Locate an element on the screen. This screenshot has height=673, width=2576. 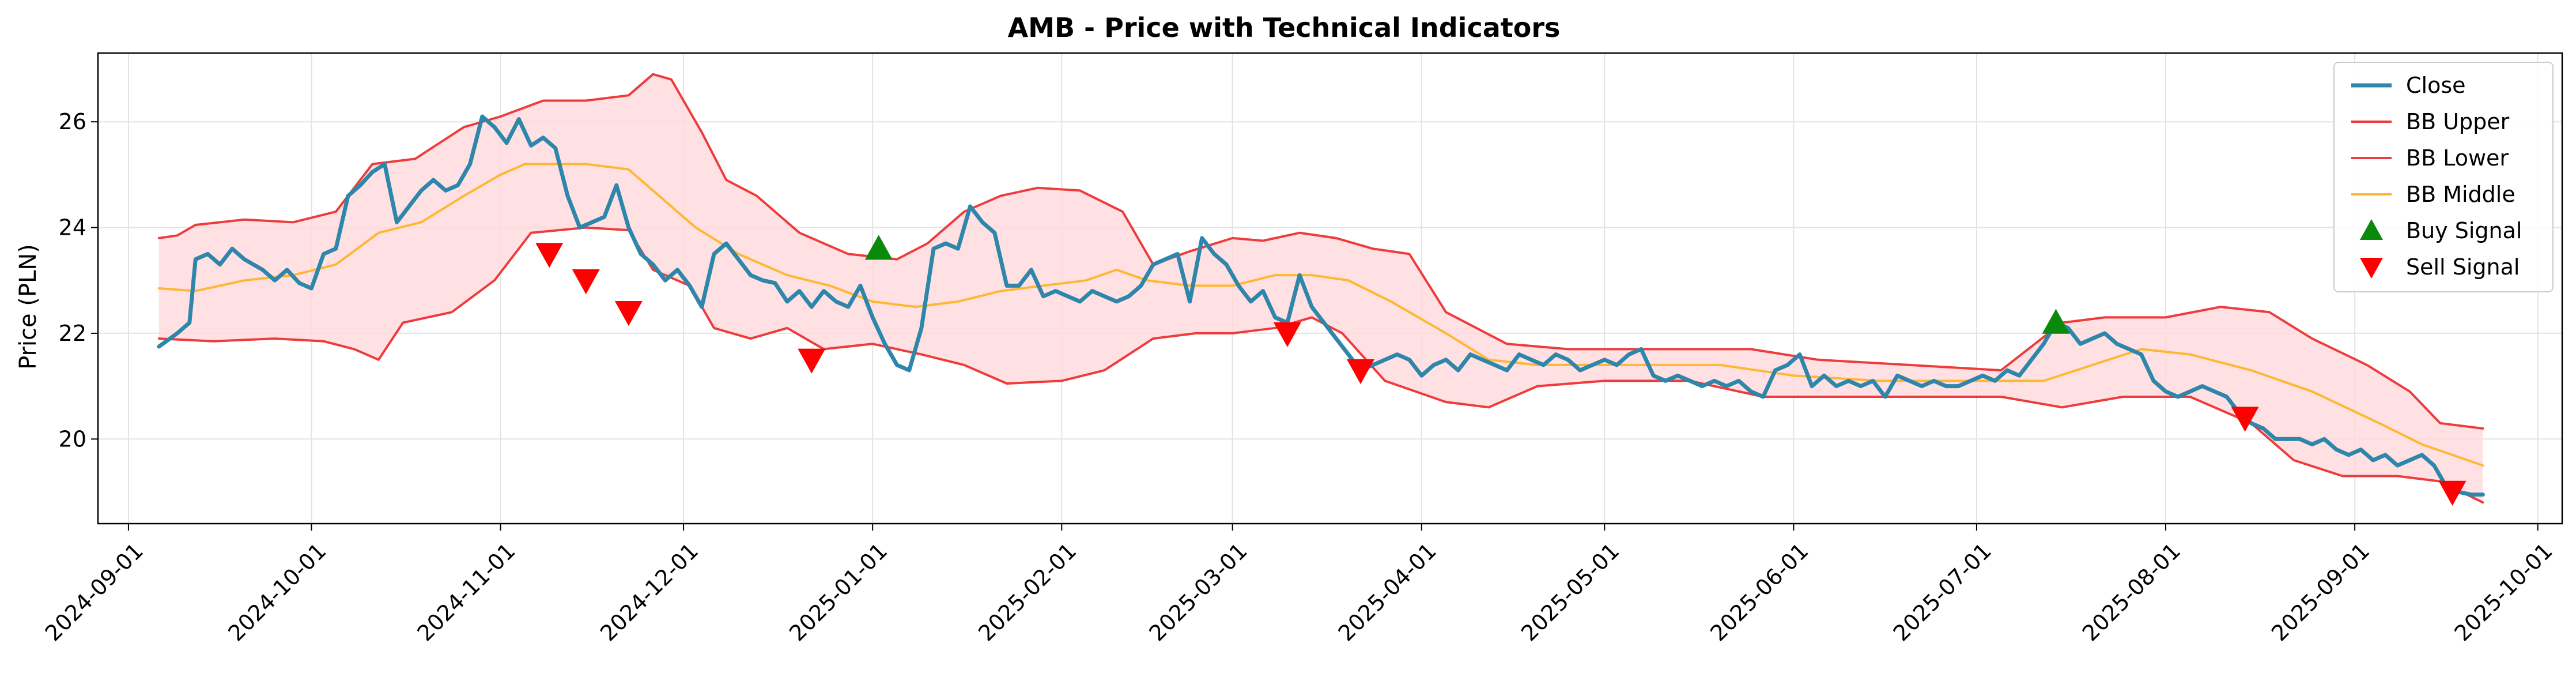
y-tick-label: 26 is located at coordinates (72, 121).